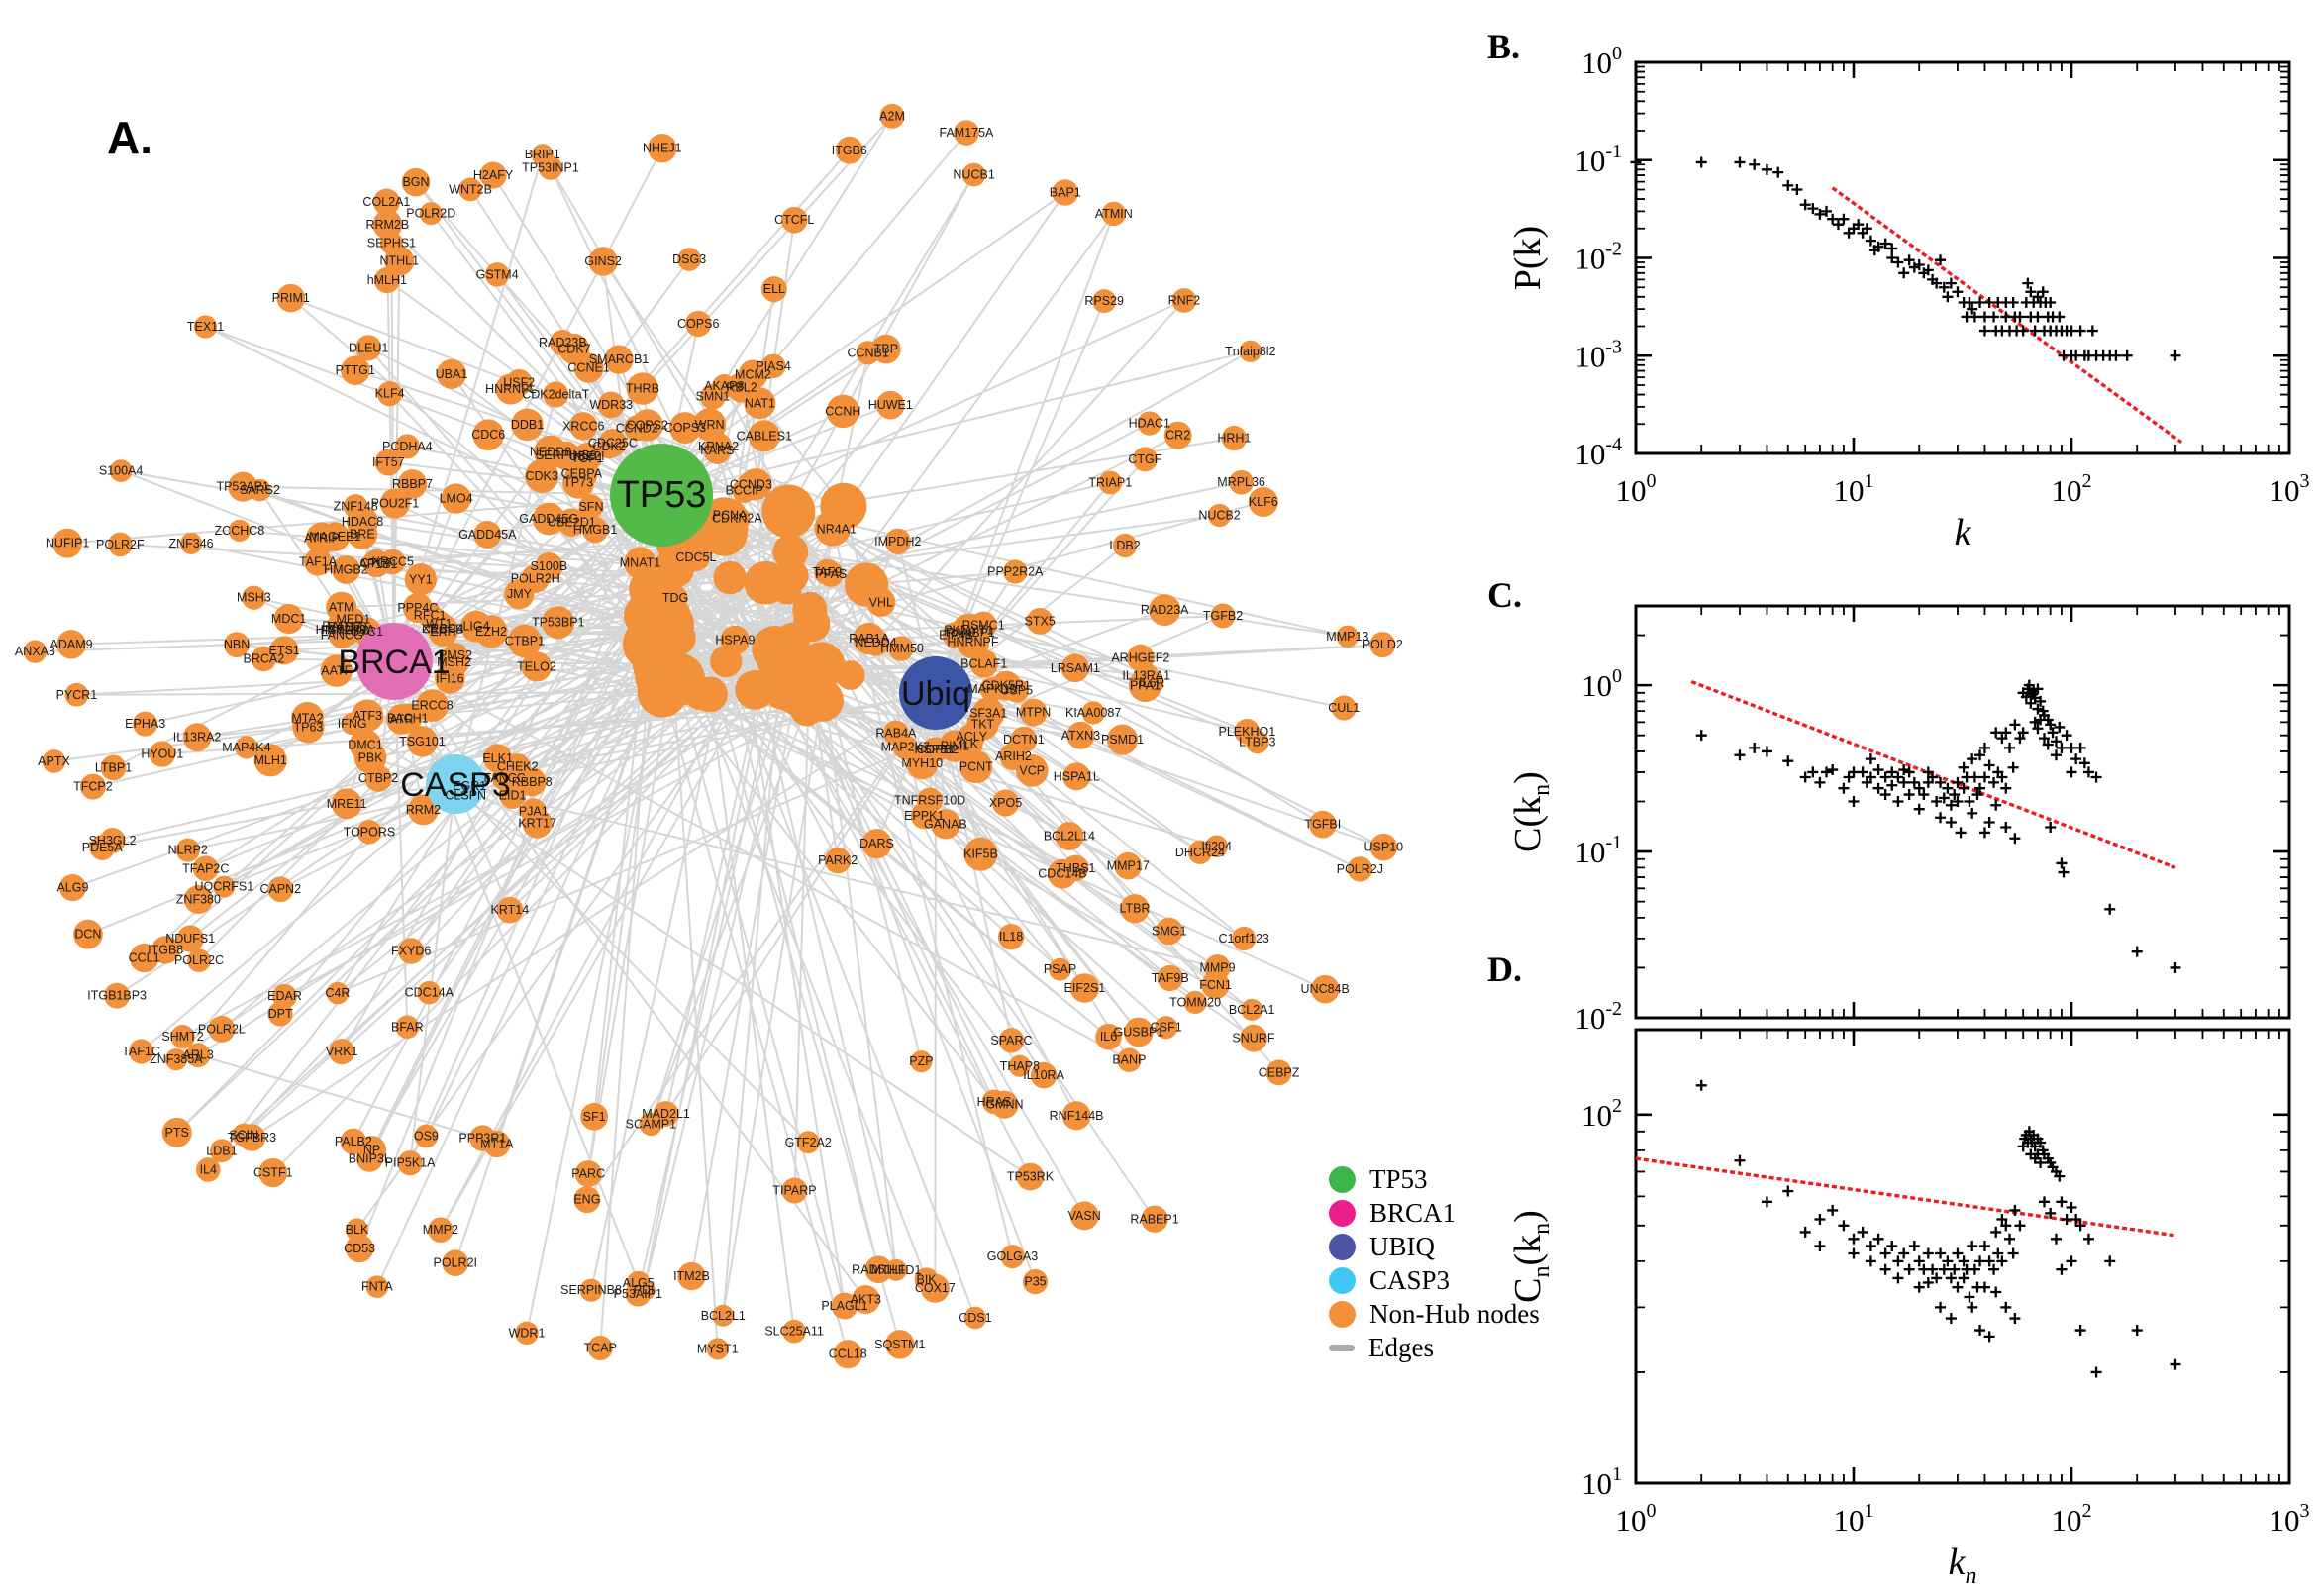 Image resolution: width=2323 pixels, height=1596 pixels. What do you see at coordinates (945, 824) in the screenshot?
I see `node-label: GANAB` at bounding box center [945, 824].